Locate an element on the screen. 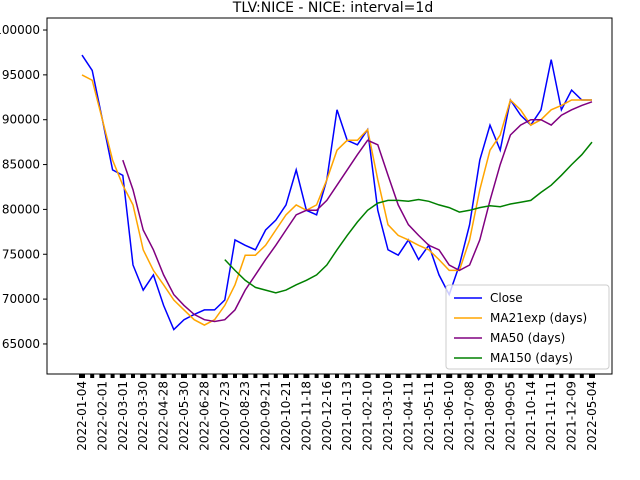  y-tick-label: 75000 is located at coordinates (21, 254).